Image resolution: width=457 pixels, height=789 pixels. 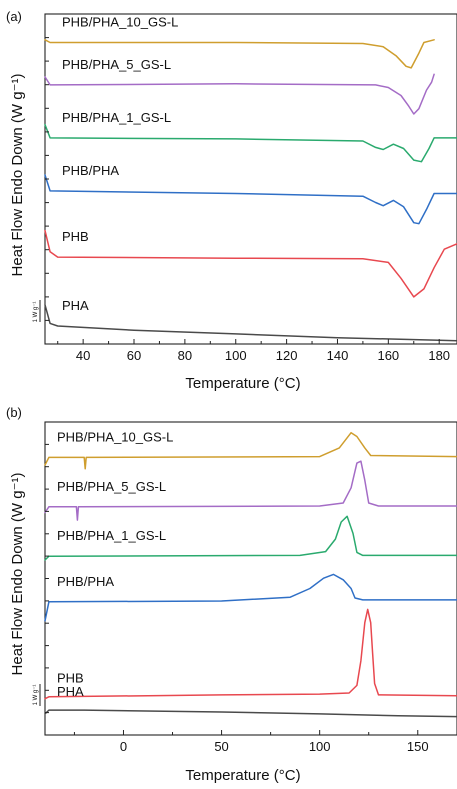 I want to click on panel-label-a: (a), so click(x=14, y=16).